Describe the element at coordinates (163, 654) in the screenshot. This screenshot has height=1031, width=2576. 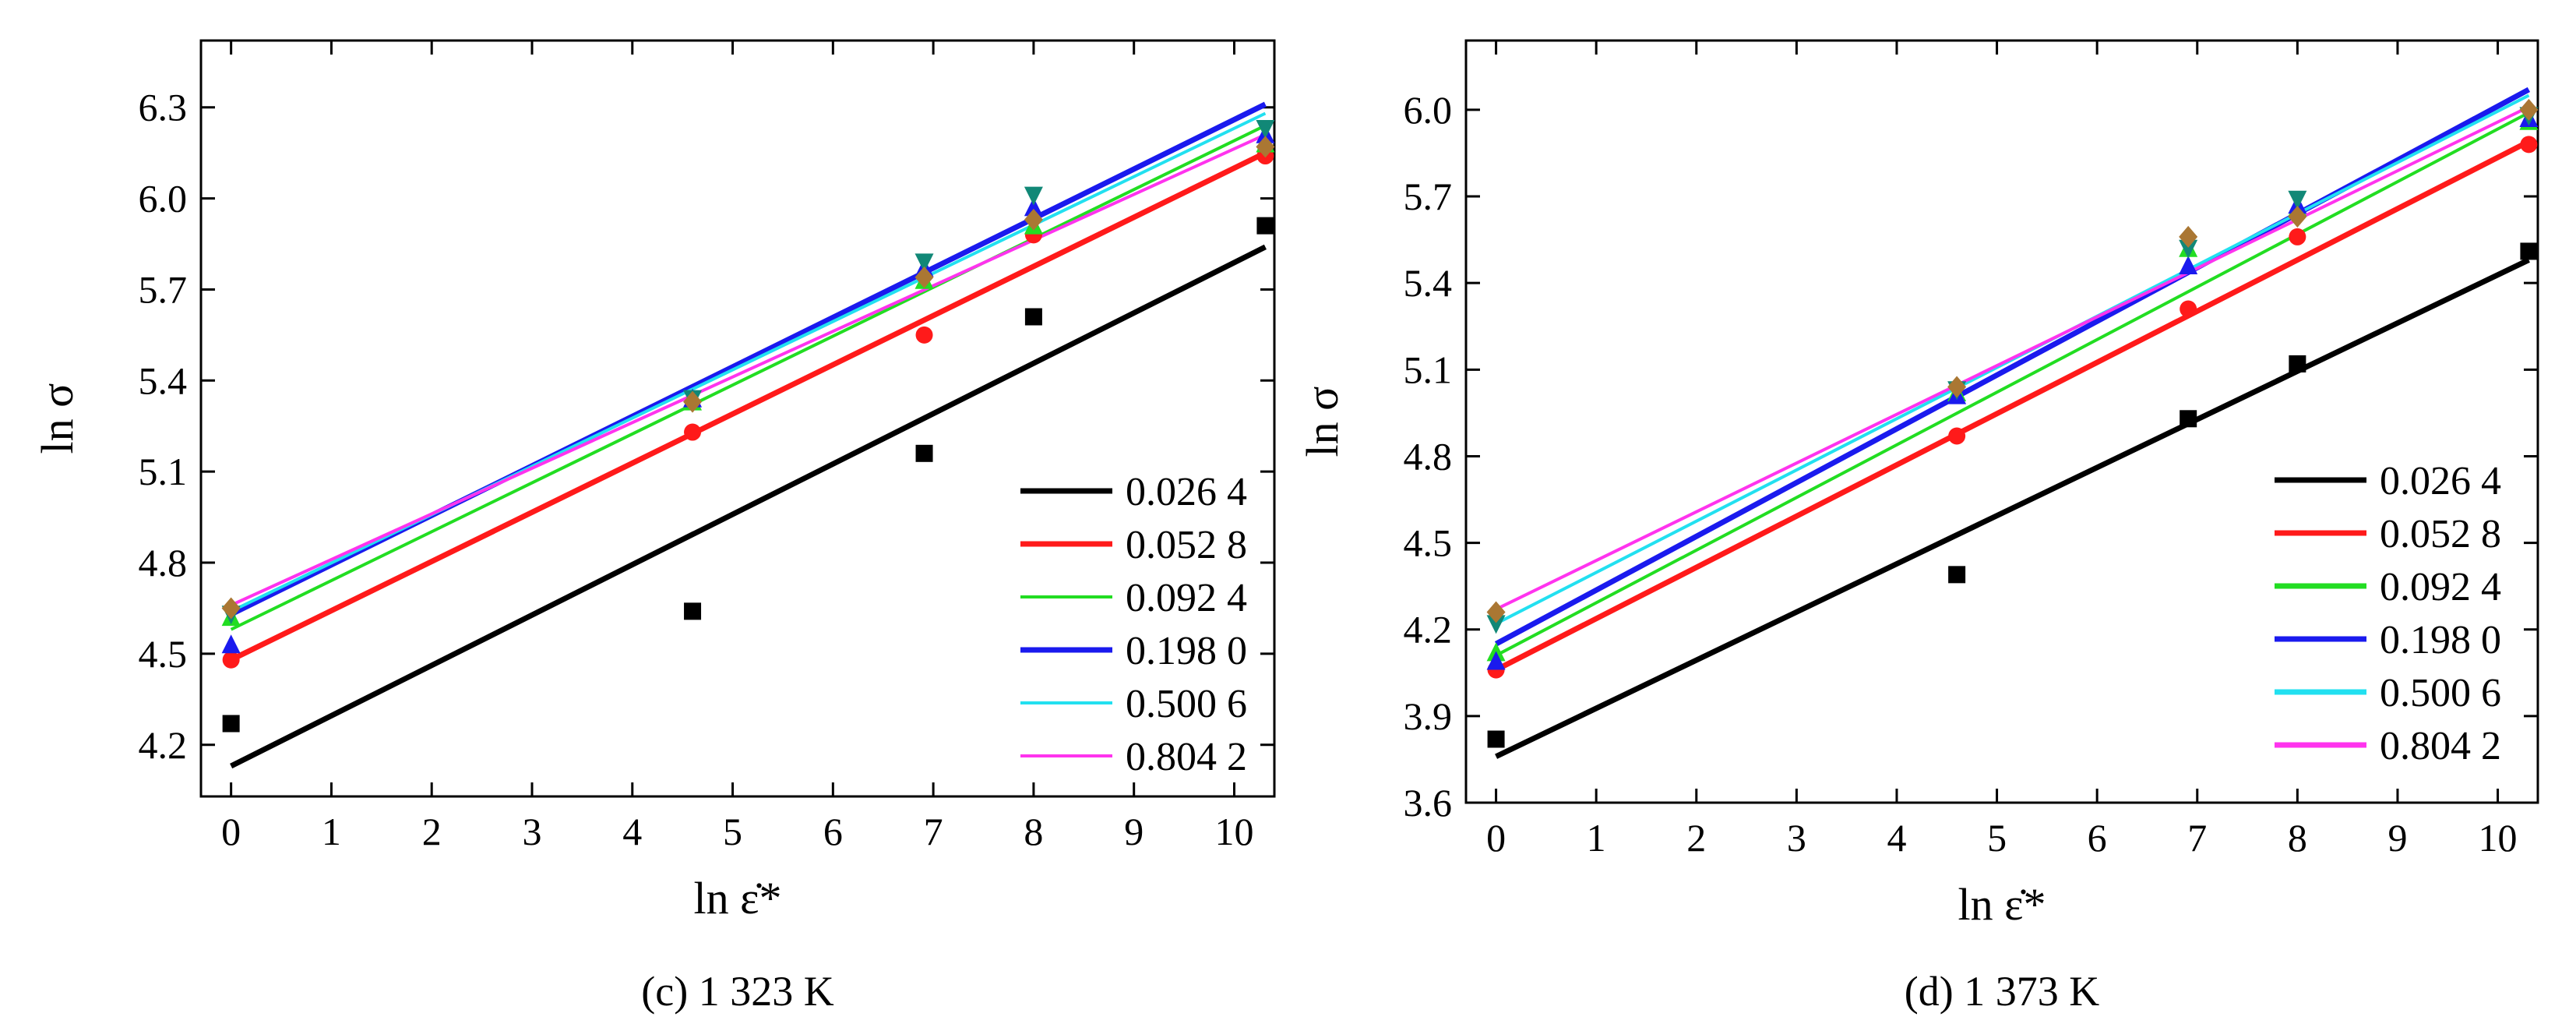
I see `y-tick-label: 4.5` at that location.